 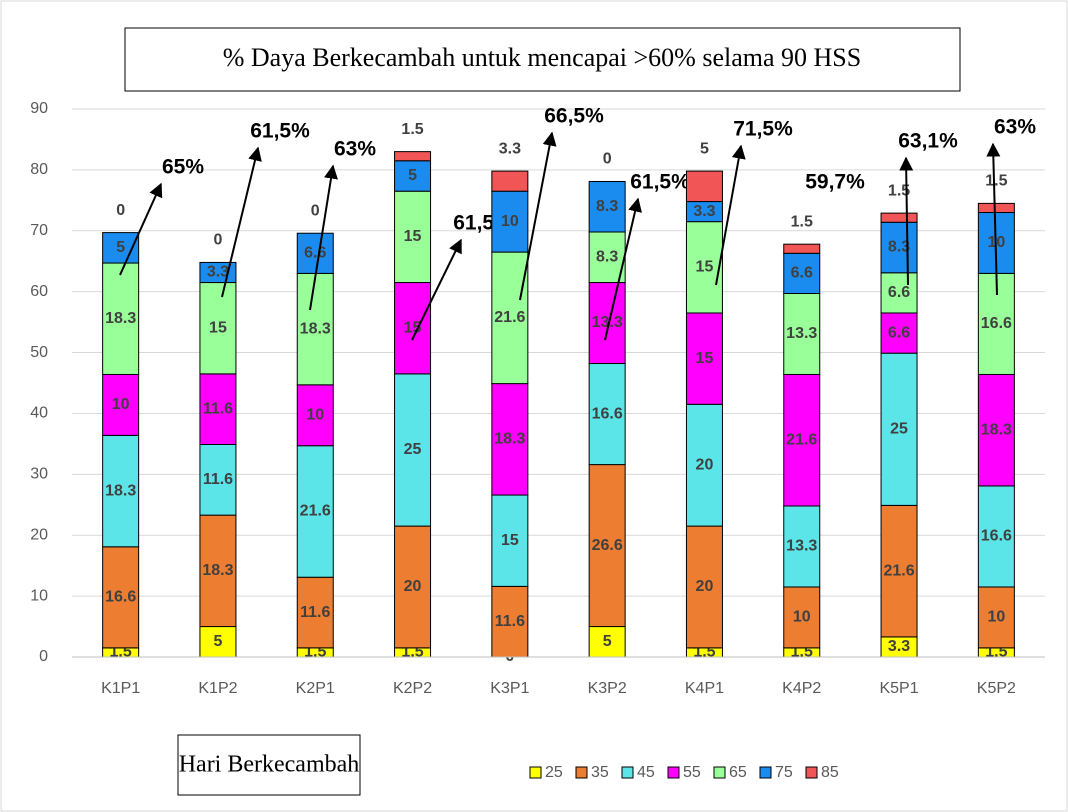 What do you see at coordinates (763, 129) in the screenshot?
I see `annotation: 71,5%` at bounding box center [763, 129].